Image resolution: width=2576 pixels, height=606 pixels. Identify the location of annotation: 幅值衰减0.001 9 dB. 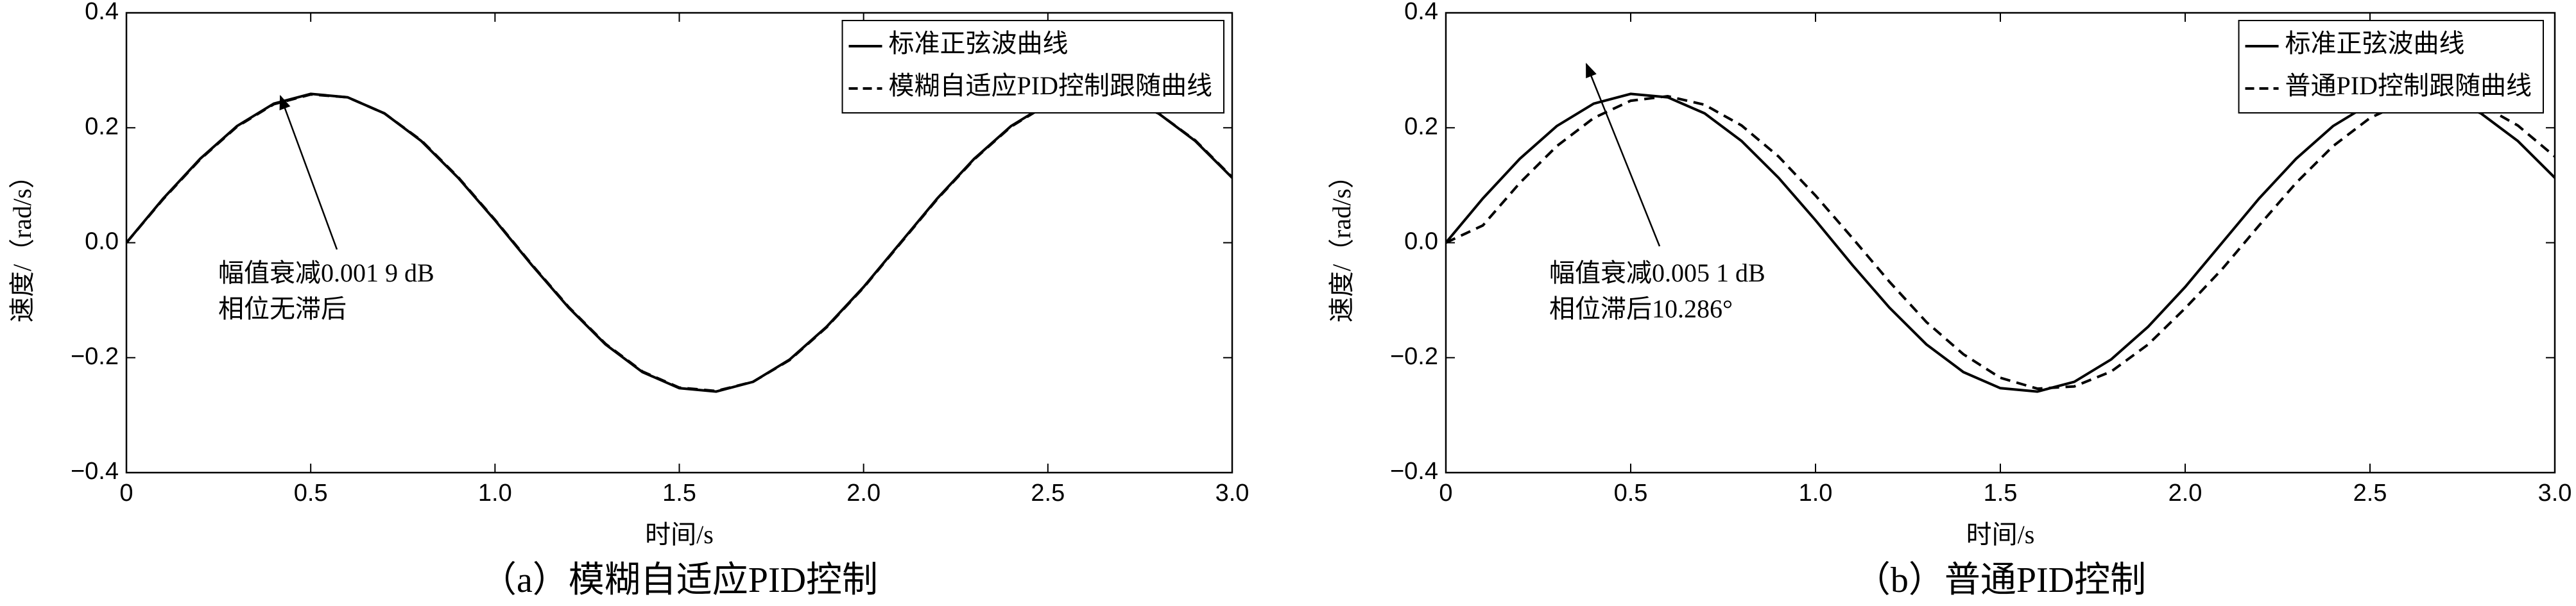
(326, 273).